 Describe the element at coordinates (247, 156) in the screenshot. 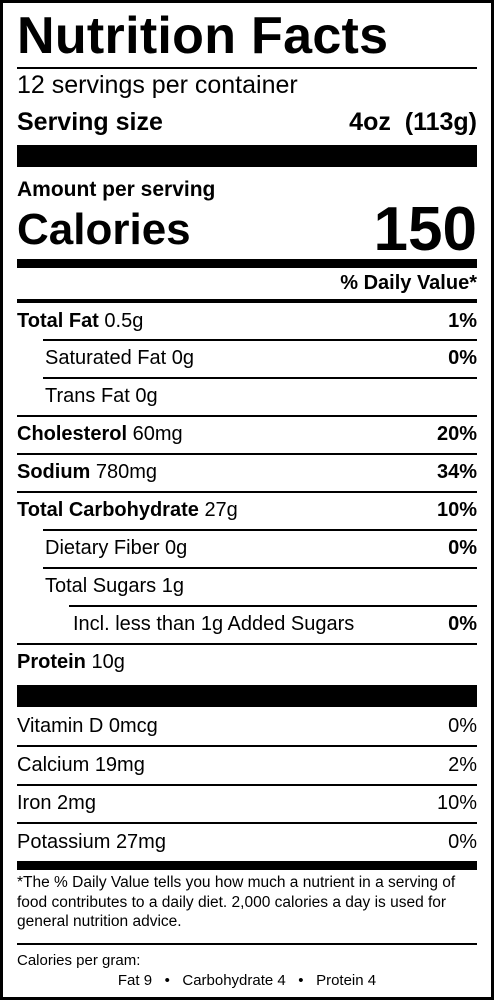

I see `thick-divider-top` at that location.